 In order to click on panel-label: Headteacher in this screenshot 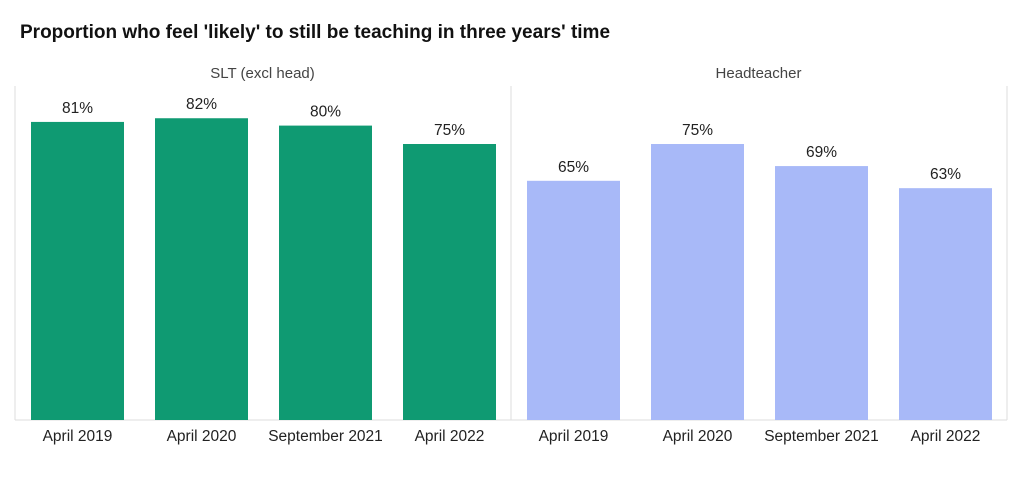, I will do `click(759, 73)`.